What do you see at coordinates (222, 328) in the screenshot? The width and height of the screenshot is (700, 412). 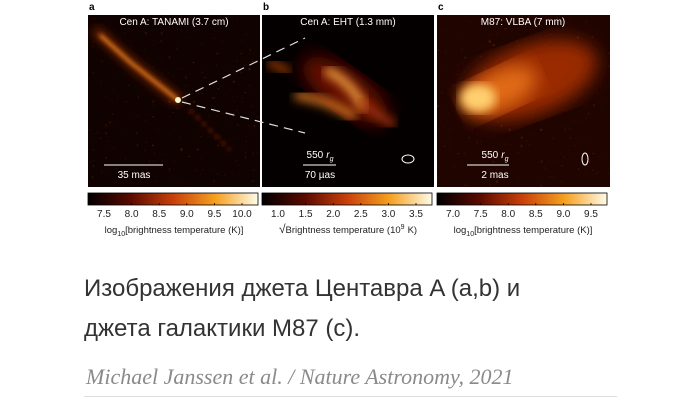 I see `caption-line: джета галактики M87 (c).` at bounding box center [222, 328].